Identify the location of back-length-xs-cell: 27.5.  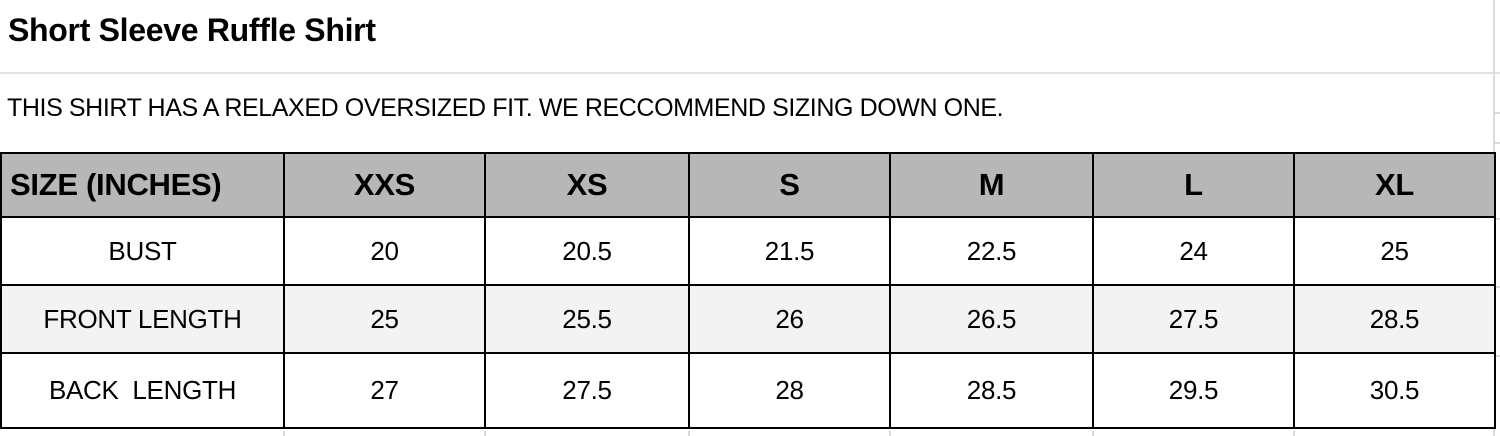
(587, 390).